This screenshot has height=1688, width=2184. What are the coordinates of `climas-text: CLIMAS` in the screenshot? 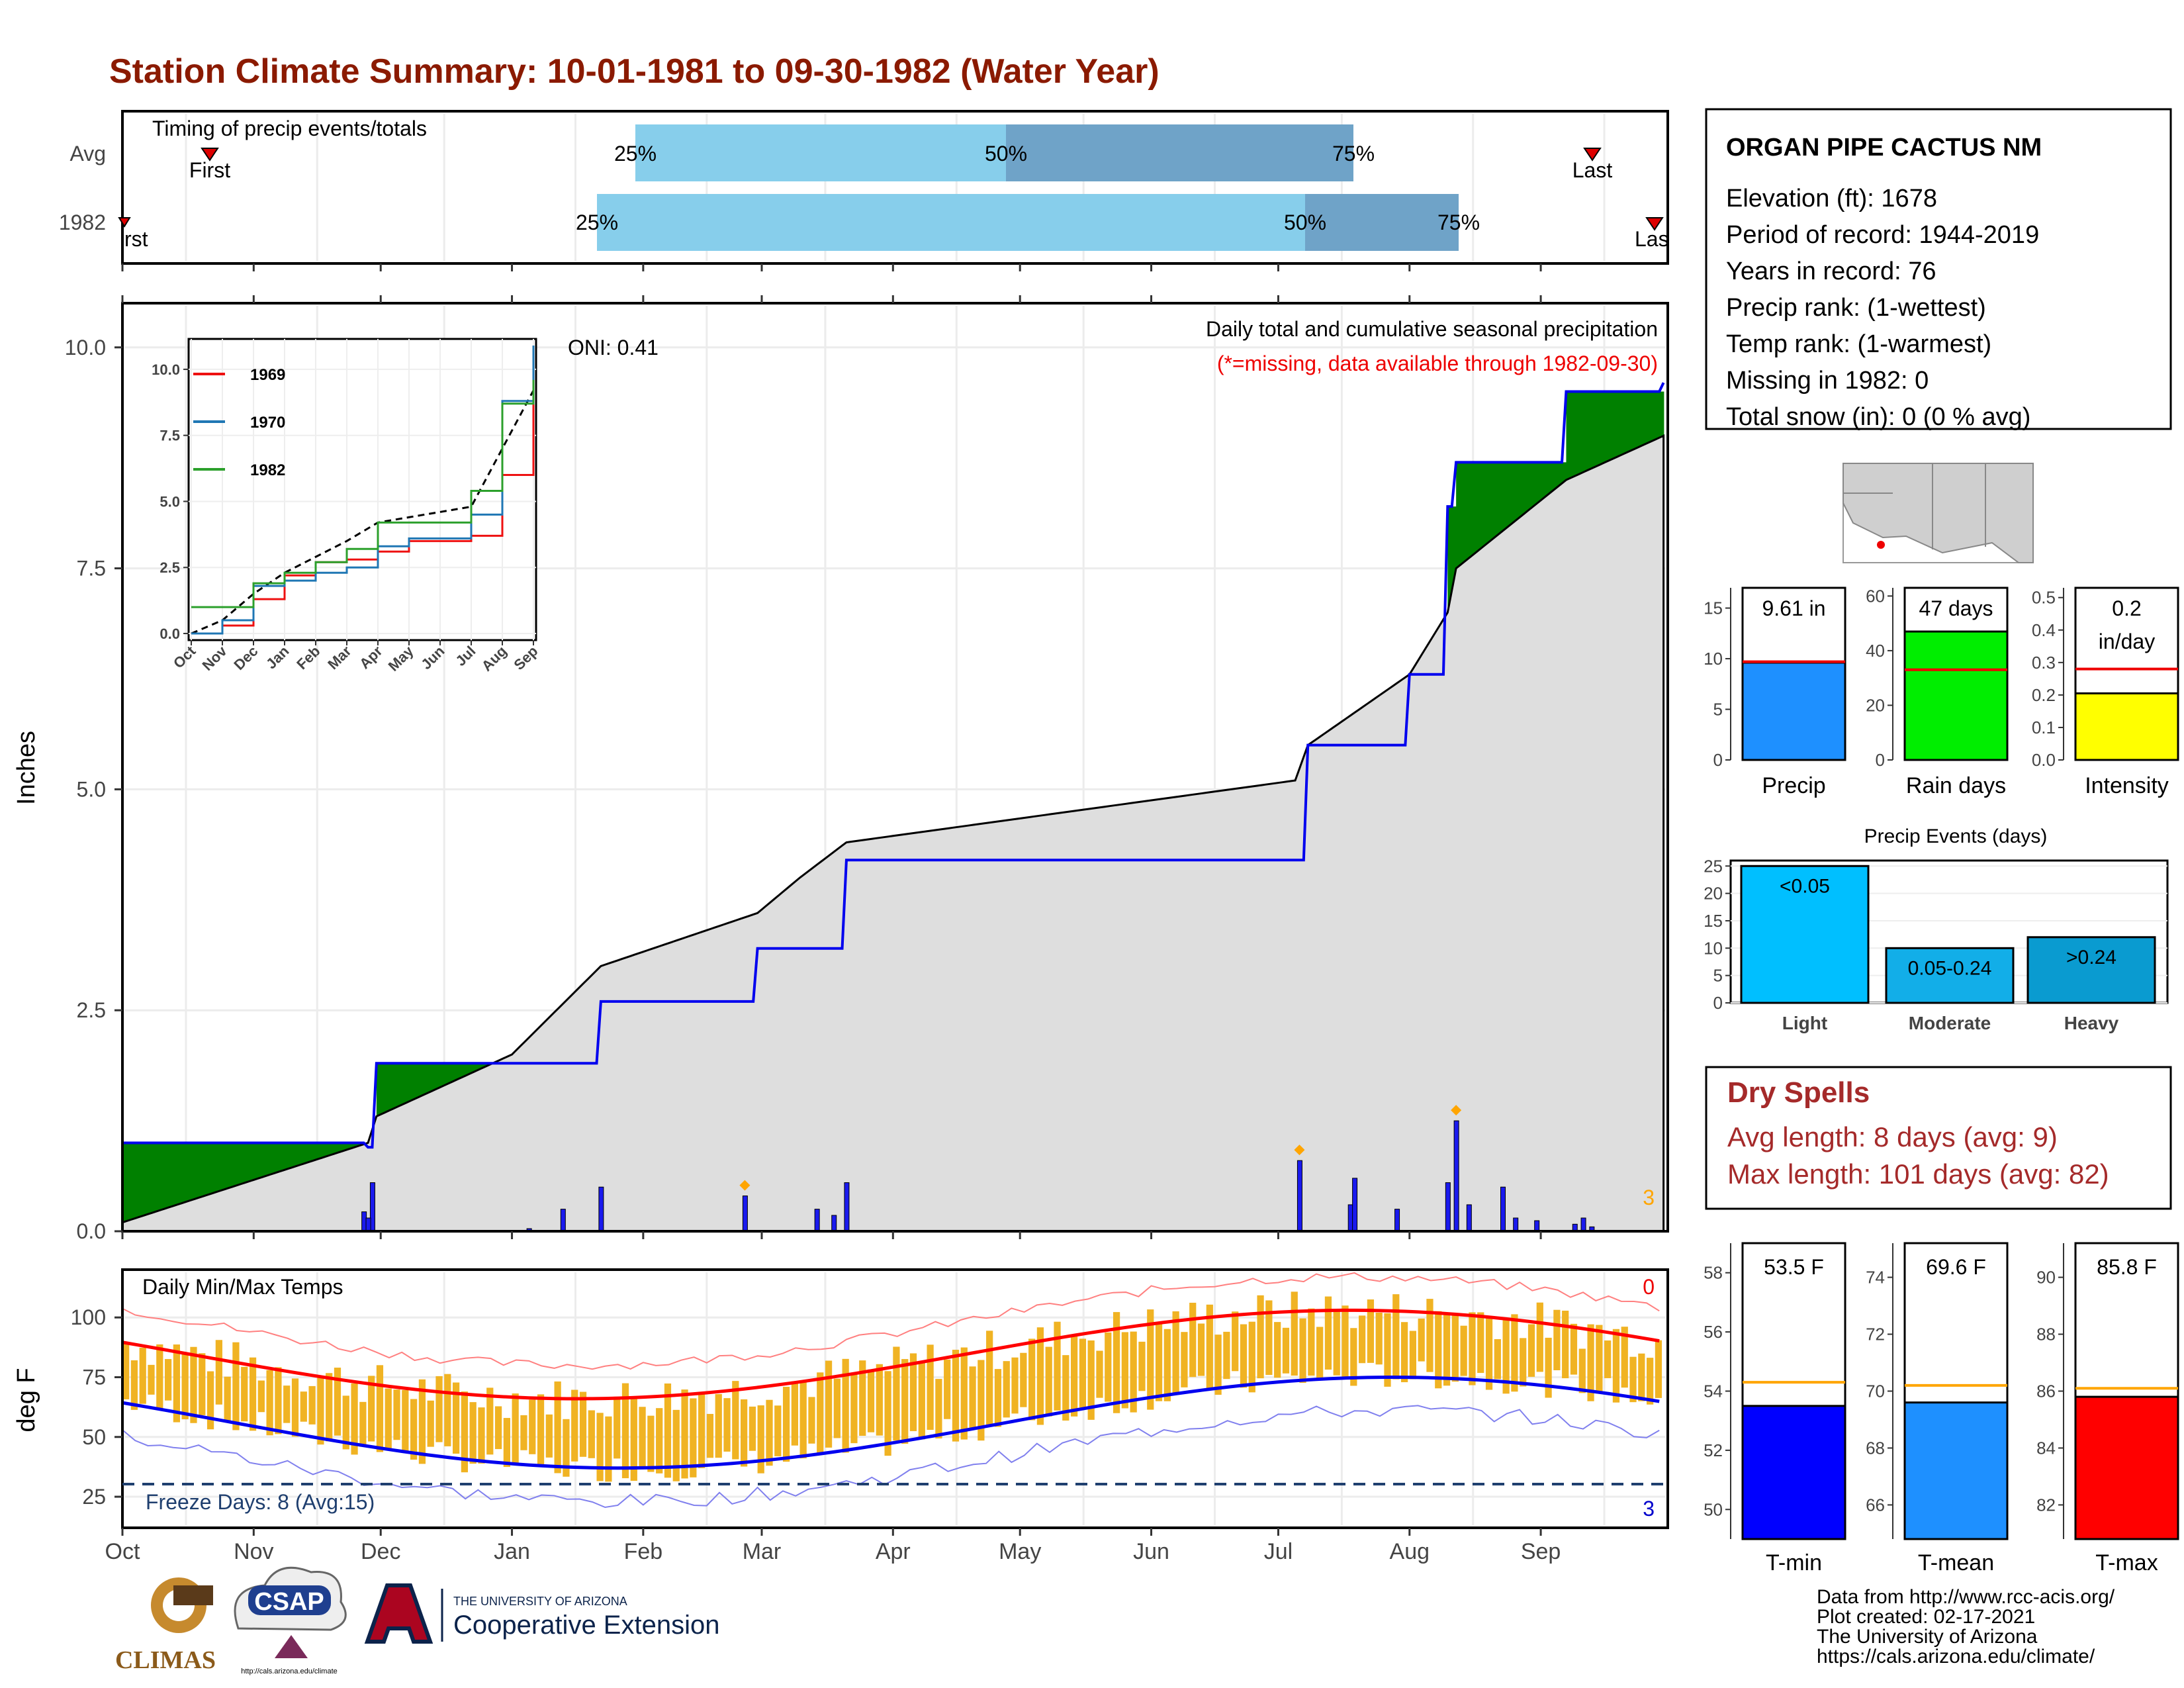 It's located at (165, 1660).